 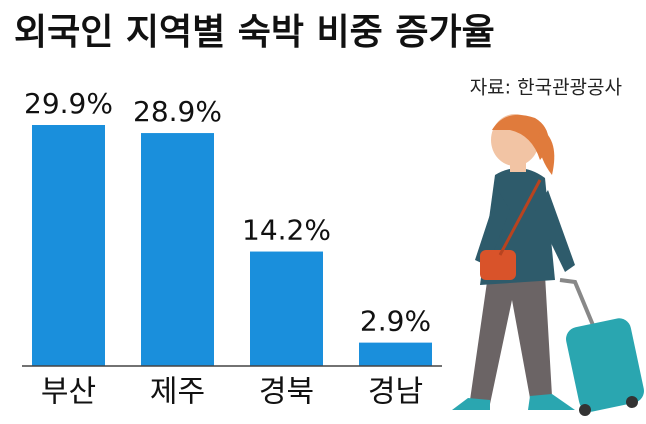 I want to click on x-tick-label: 제주, so click(x=177, y=392).